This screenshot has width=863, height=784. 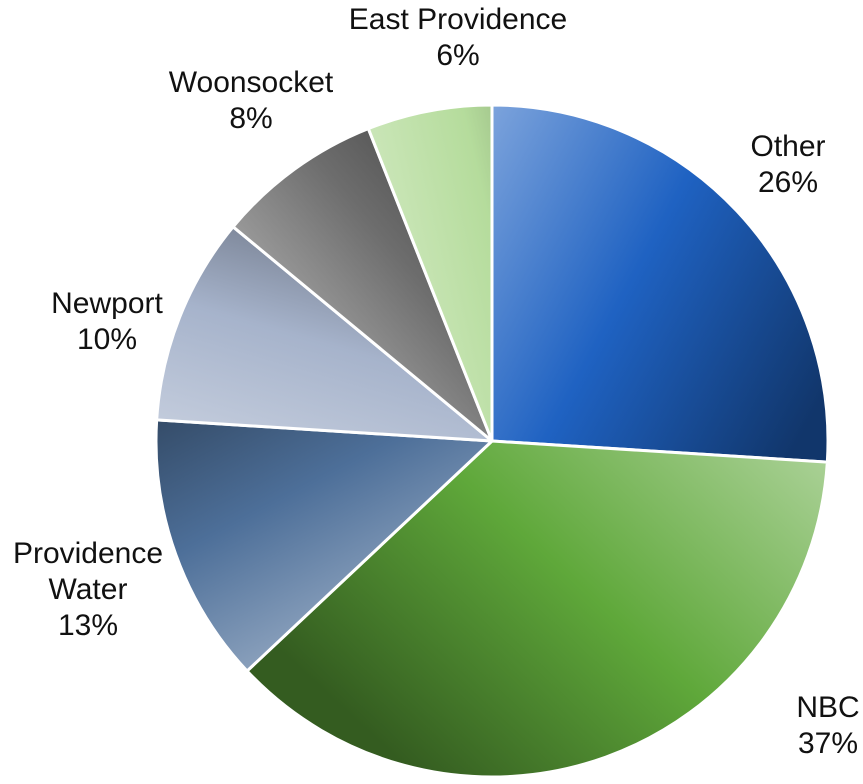 What do you see at coordinates (787, 146) in the screenshot?
I see `slice-name-other: Other` at bounding box center [787, 146].